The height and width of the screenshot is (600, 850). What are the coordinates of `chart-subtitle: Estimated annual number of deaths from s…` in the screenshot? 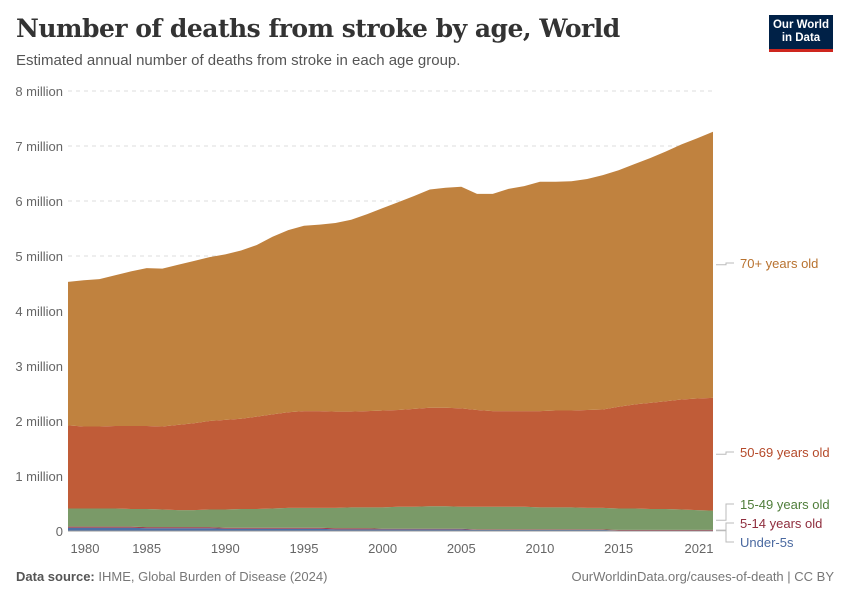 It's located at (238, 60).